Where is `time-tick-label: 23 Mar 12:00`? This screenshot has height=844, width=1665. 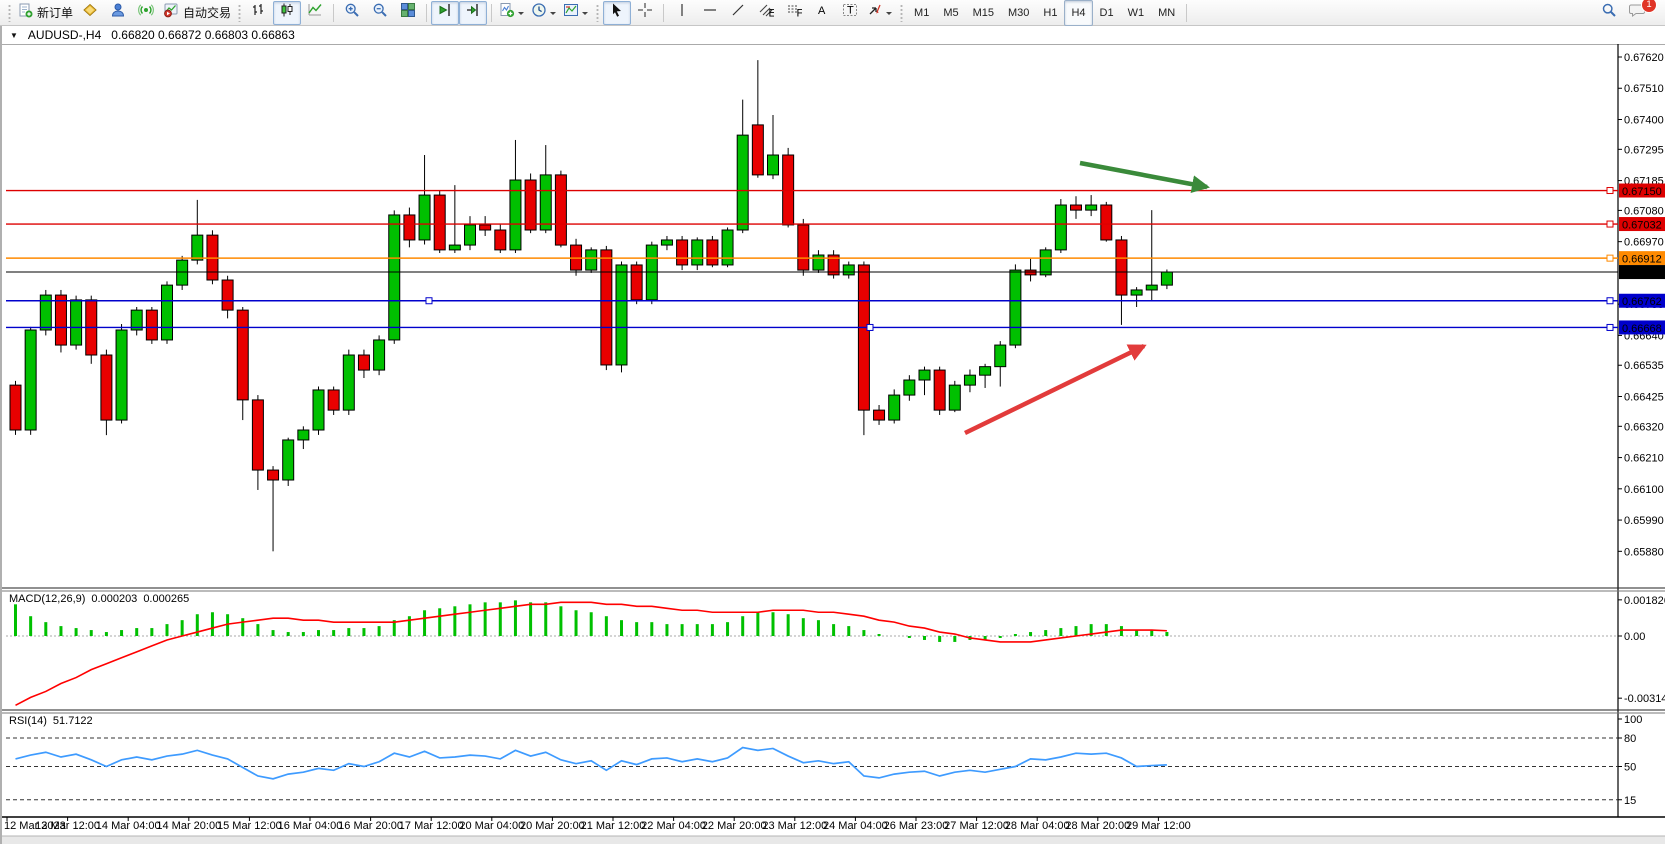
time-tick-label: 23 Mar 12:00 is located at coordinates (794, 826).